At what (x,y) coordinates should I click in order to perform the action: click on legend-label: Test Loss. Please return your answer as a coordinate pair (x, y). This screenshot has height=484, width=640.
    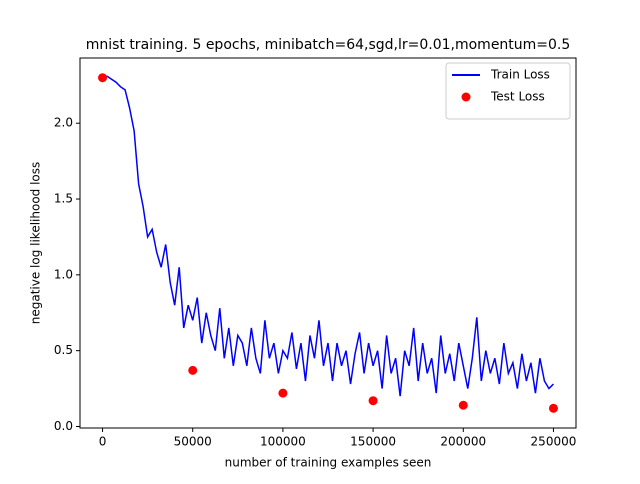
    Looking at the image, I should click on (517, 97).